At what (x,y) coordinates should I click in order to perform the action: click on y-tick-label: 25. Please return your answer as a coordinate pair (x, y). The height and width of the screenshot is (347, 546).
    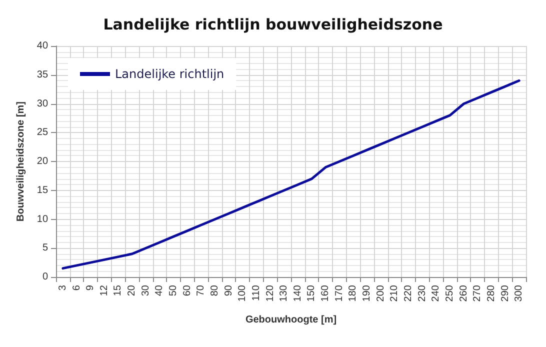
    Looking at the image, I should click on (42, 132).